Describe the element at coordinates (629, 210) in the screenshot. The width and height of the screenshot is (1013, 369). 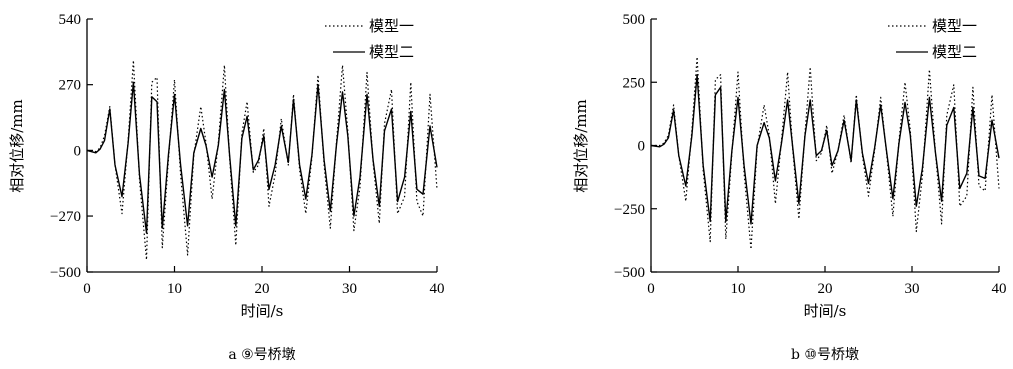
I see `y-tick-label: −250` at that location.